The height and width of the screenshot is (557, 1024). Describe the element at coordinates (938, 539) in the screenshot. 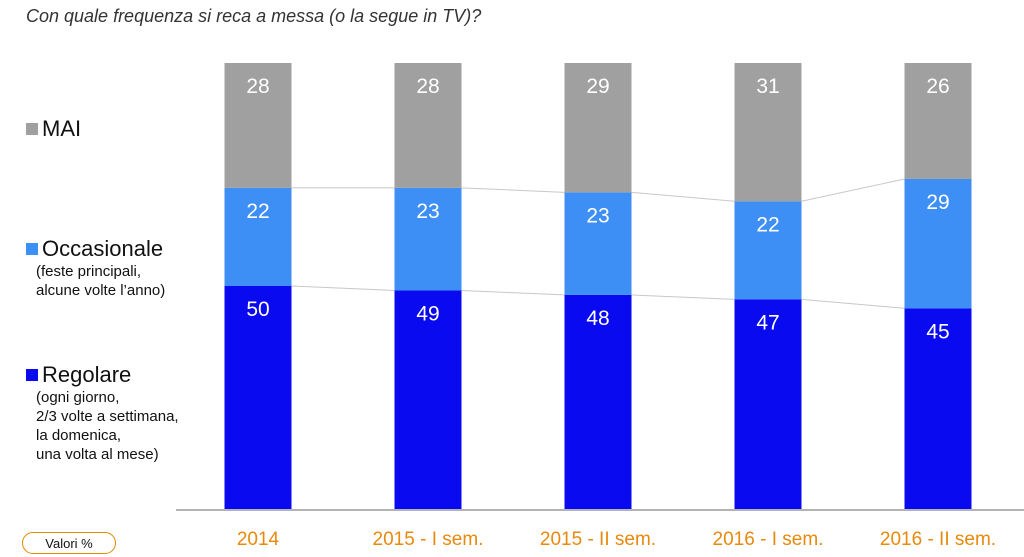

I see `x-tick-label: 2016 - II sem.` at that location.